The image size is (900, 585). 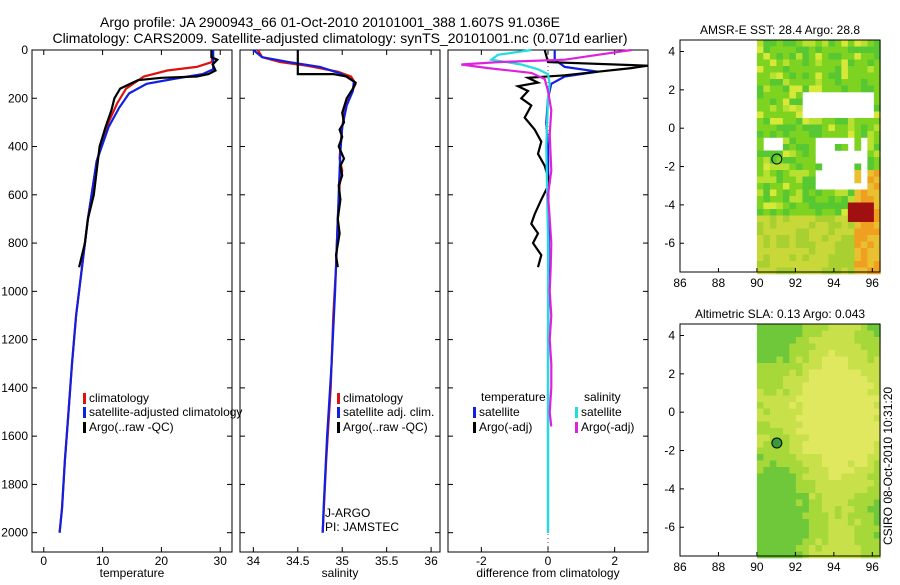 What do you see at coordinates (818, 157) in the screenshot?
I see `sst_map-heatmap-cells` at bounding box center [818, 157].